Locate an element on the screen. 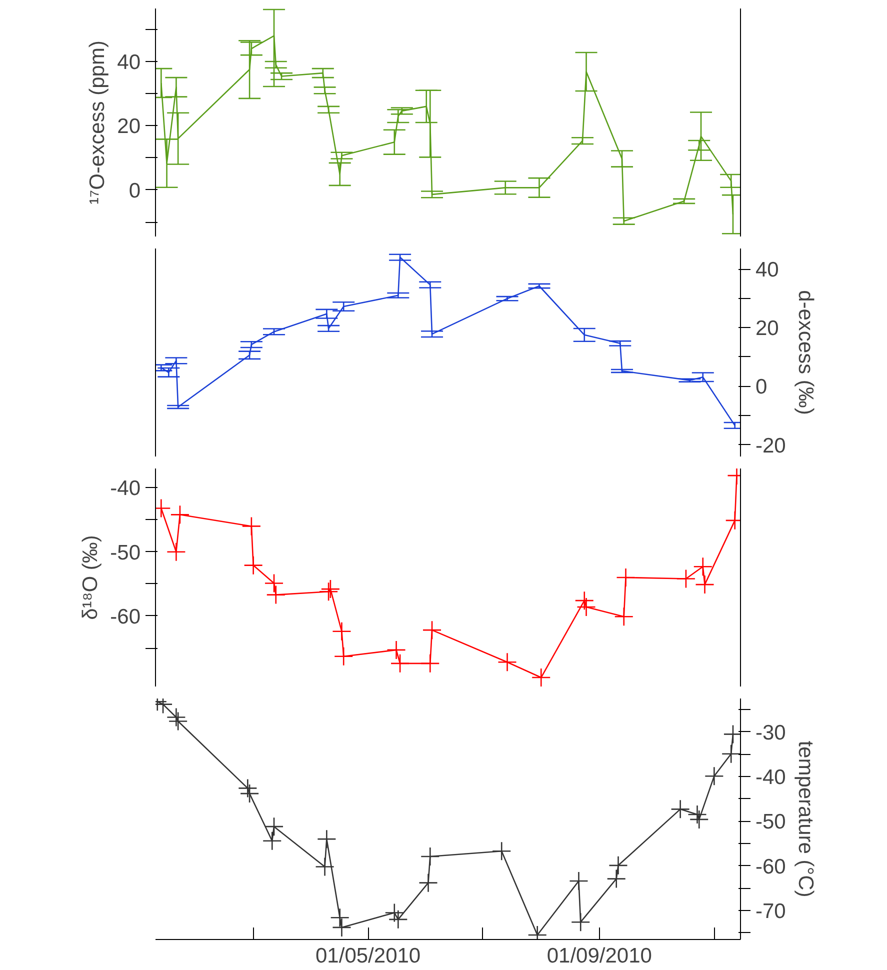  y-axis-title: ¹⁷O-excess (ppm) is located at coordinates (98, 122).